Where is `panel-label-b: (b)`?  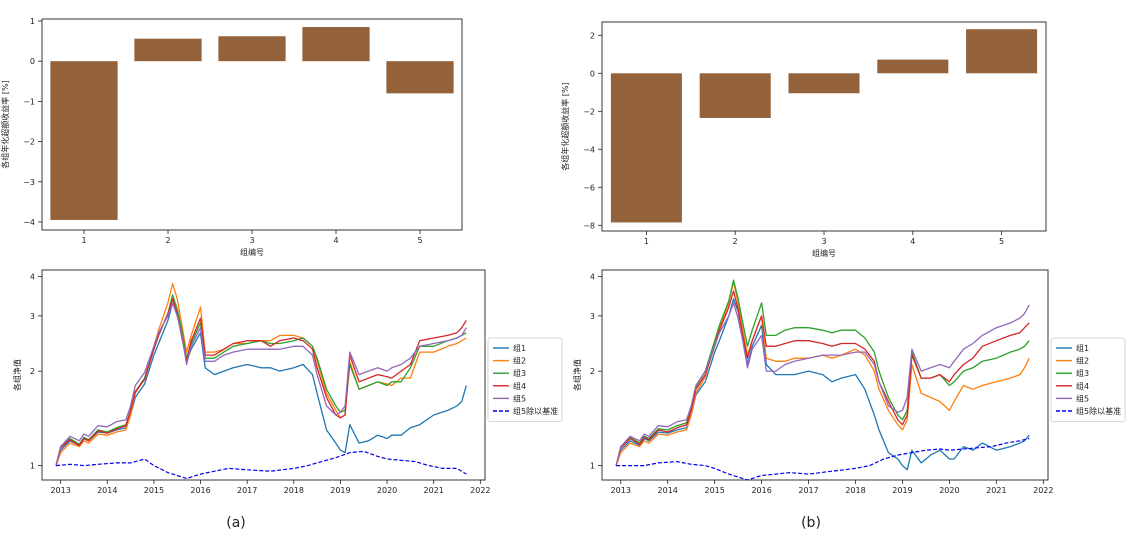 panel-label-b: (b) is located at coordinates (811, 523).